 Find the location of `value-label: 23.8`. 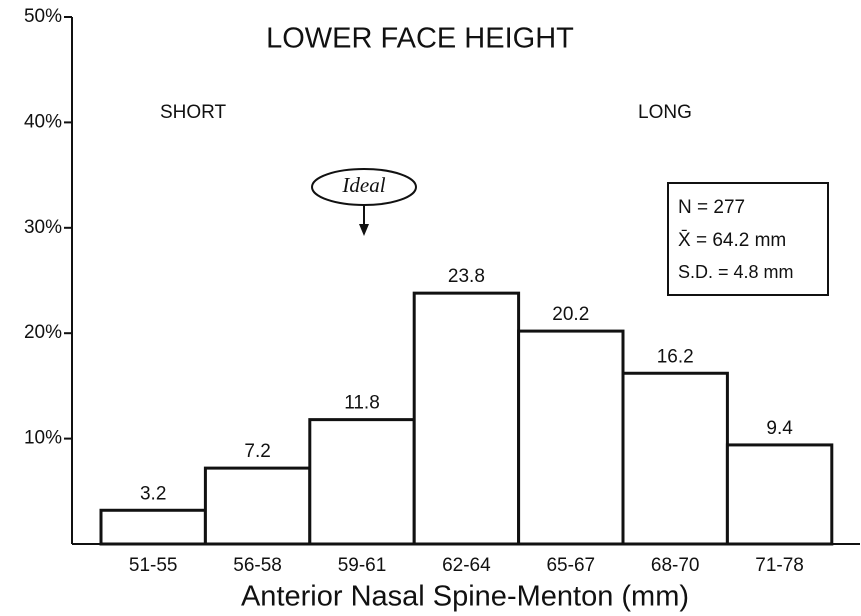

value-label: 23.8 is located at coordinates (466, 276).